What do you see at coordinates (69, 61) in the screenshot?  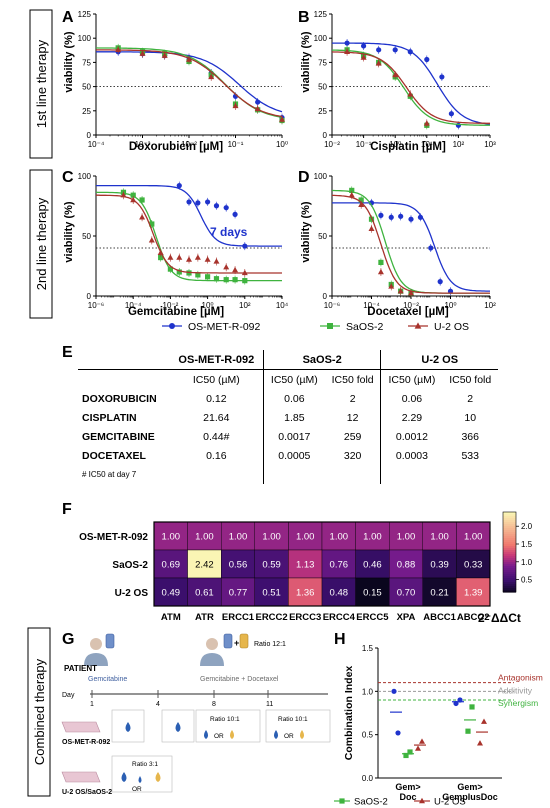 I see `panel-a-ylabel: viability (%)` at bounding box center [69, 61].